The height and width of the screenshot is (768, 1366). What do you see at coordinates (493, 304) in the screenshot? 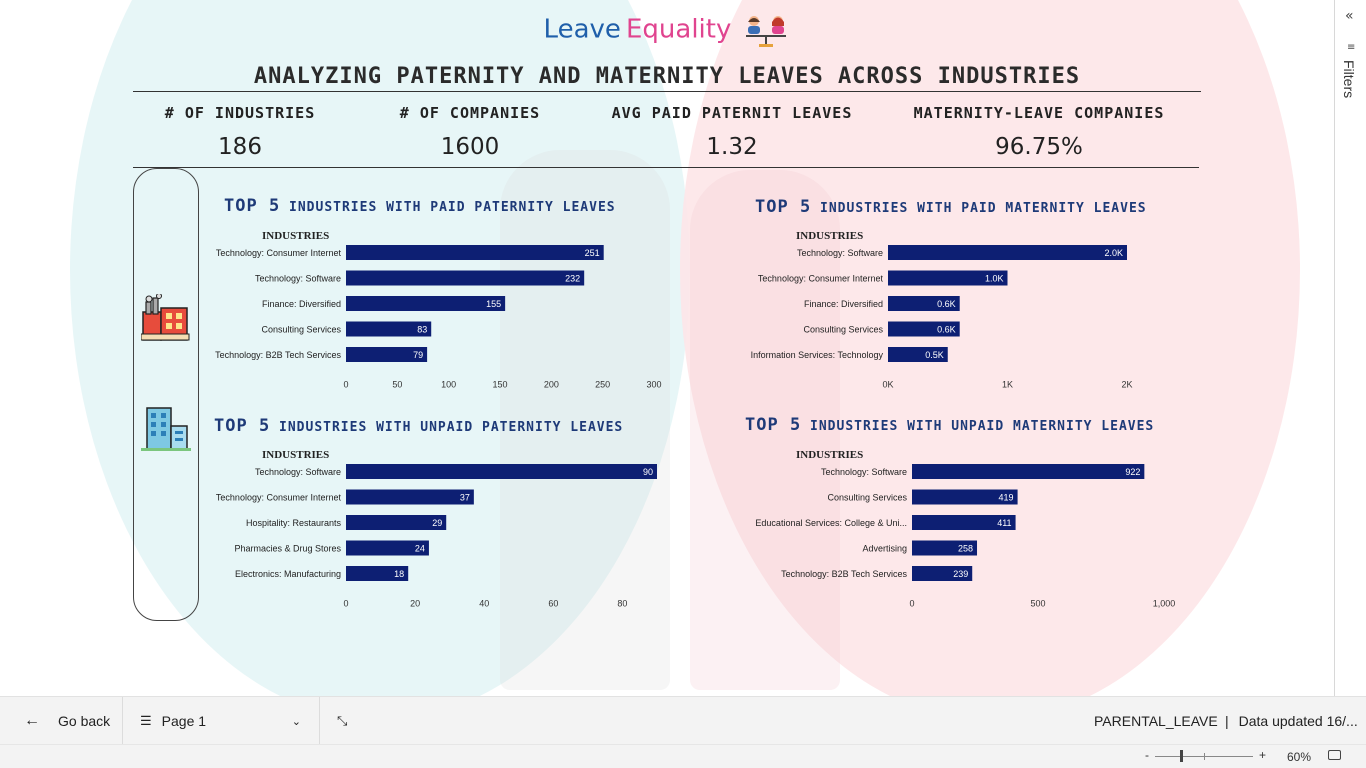
I see `data-label: 155` at bounding box center [493, 304].